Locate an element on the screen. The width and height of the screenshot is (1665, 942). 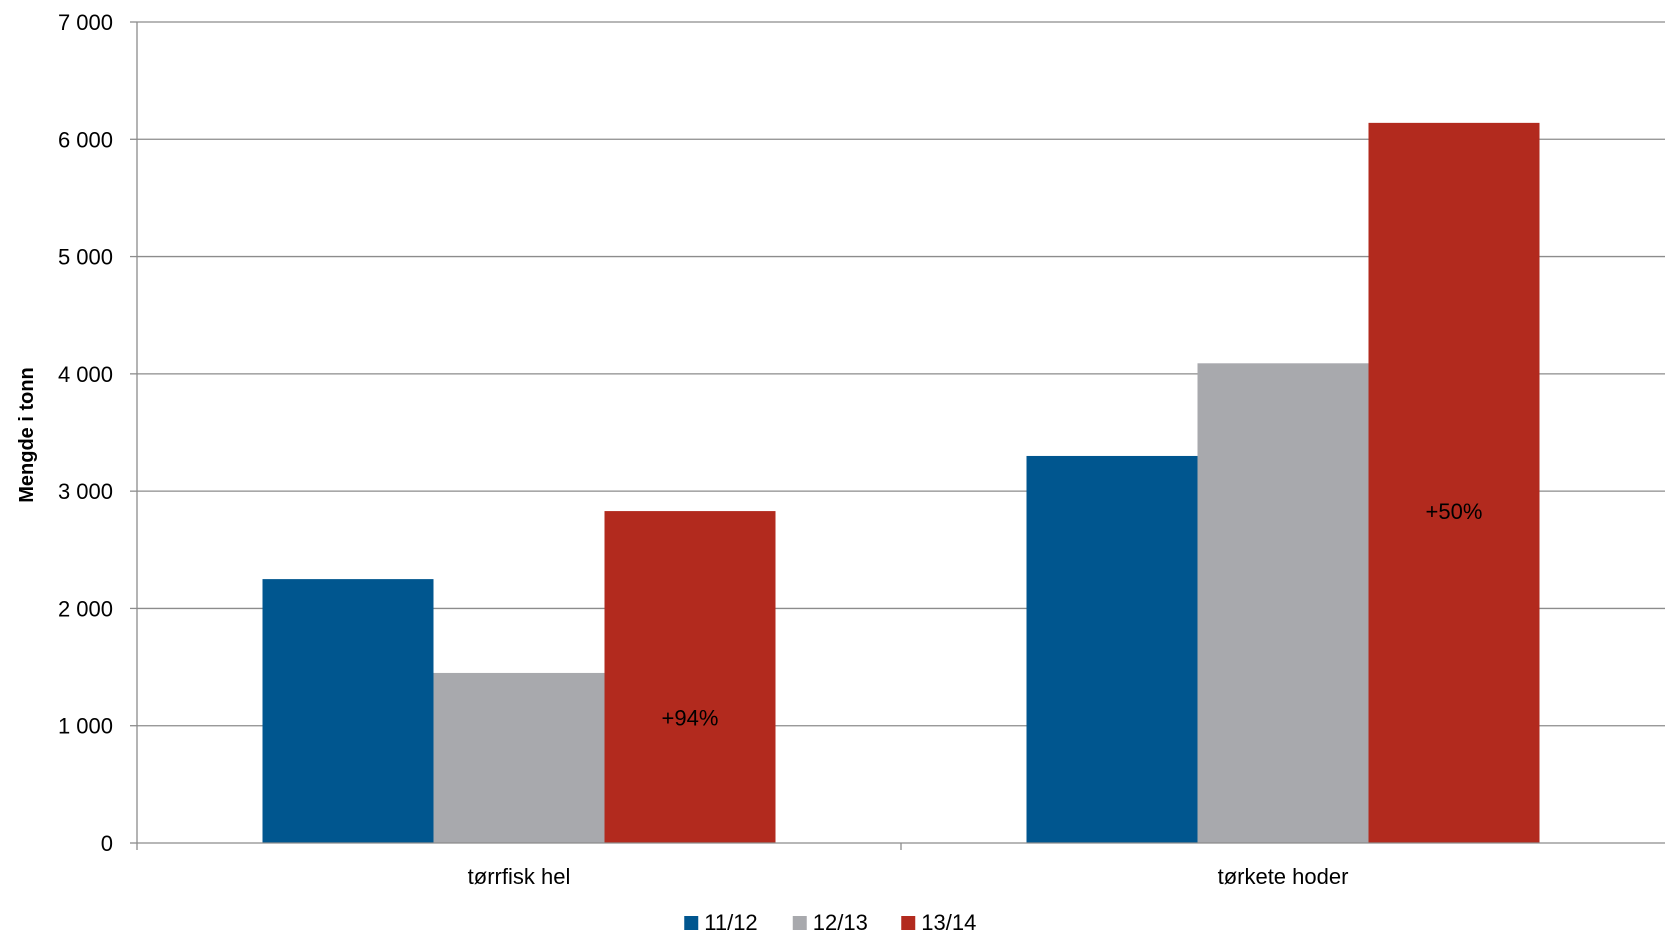
legend-label: 13/14 is located at coordinates (948, 922).